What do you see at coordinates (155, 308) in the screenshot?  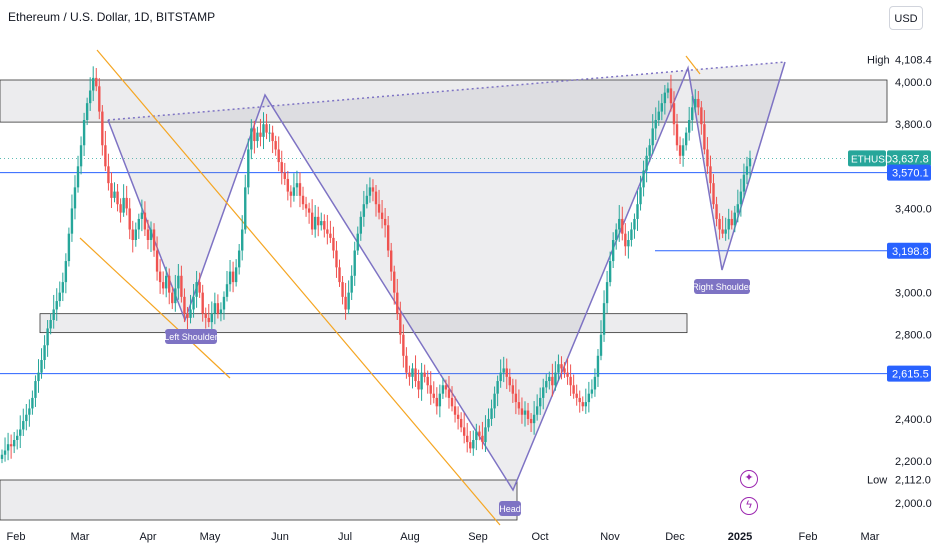 I see `channel-lower-line` at bounding box center [155, 308].